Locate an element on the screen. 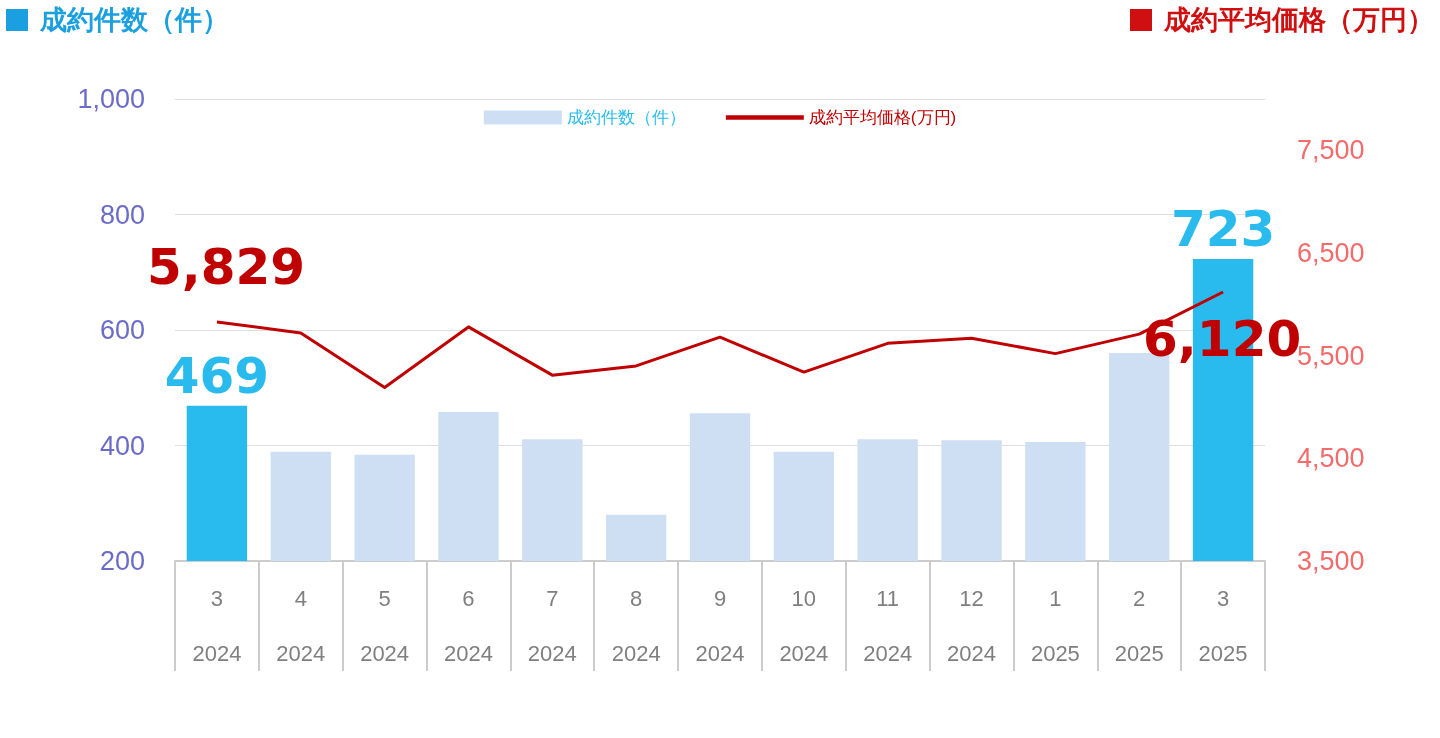 This screenshot has height=738, width=1440. y-tick-label: 1,000 is located at coordinates (111, 99).